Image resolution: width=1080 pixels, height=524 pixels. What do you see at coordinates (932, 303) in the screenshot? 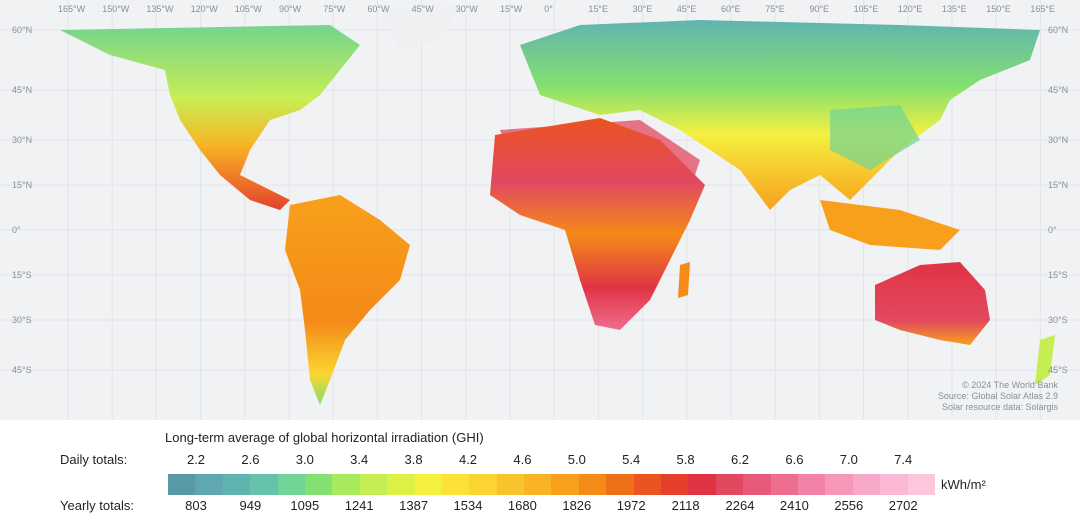
I see `australia` at bounding box center [932, 303].